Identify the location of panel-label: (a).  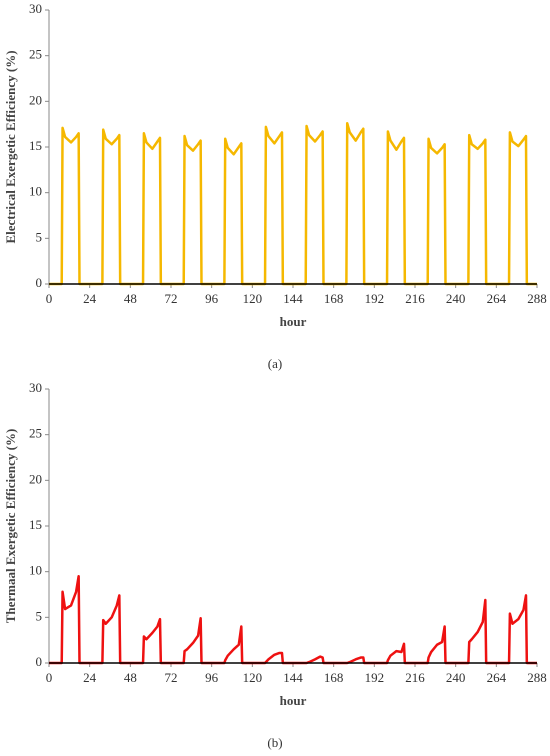
(275, 363).